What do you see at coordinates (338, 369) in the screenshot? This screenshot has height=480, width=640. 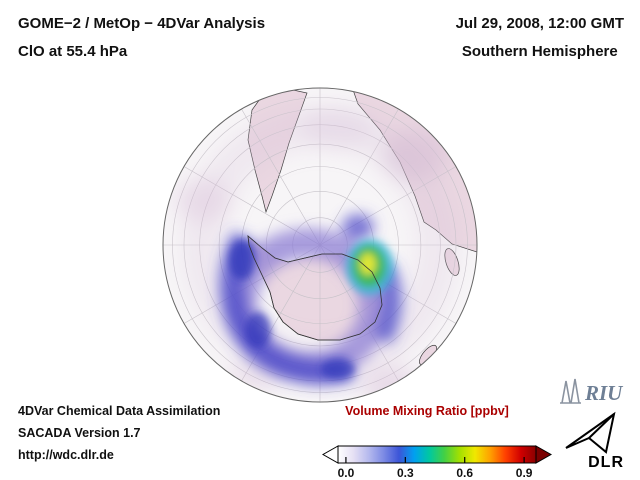 I see `deep-blue-bottom` at bounding box center [338, 369].